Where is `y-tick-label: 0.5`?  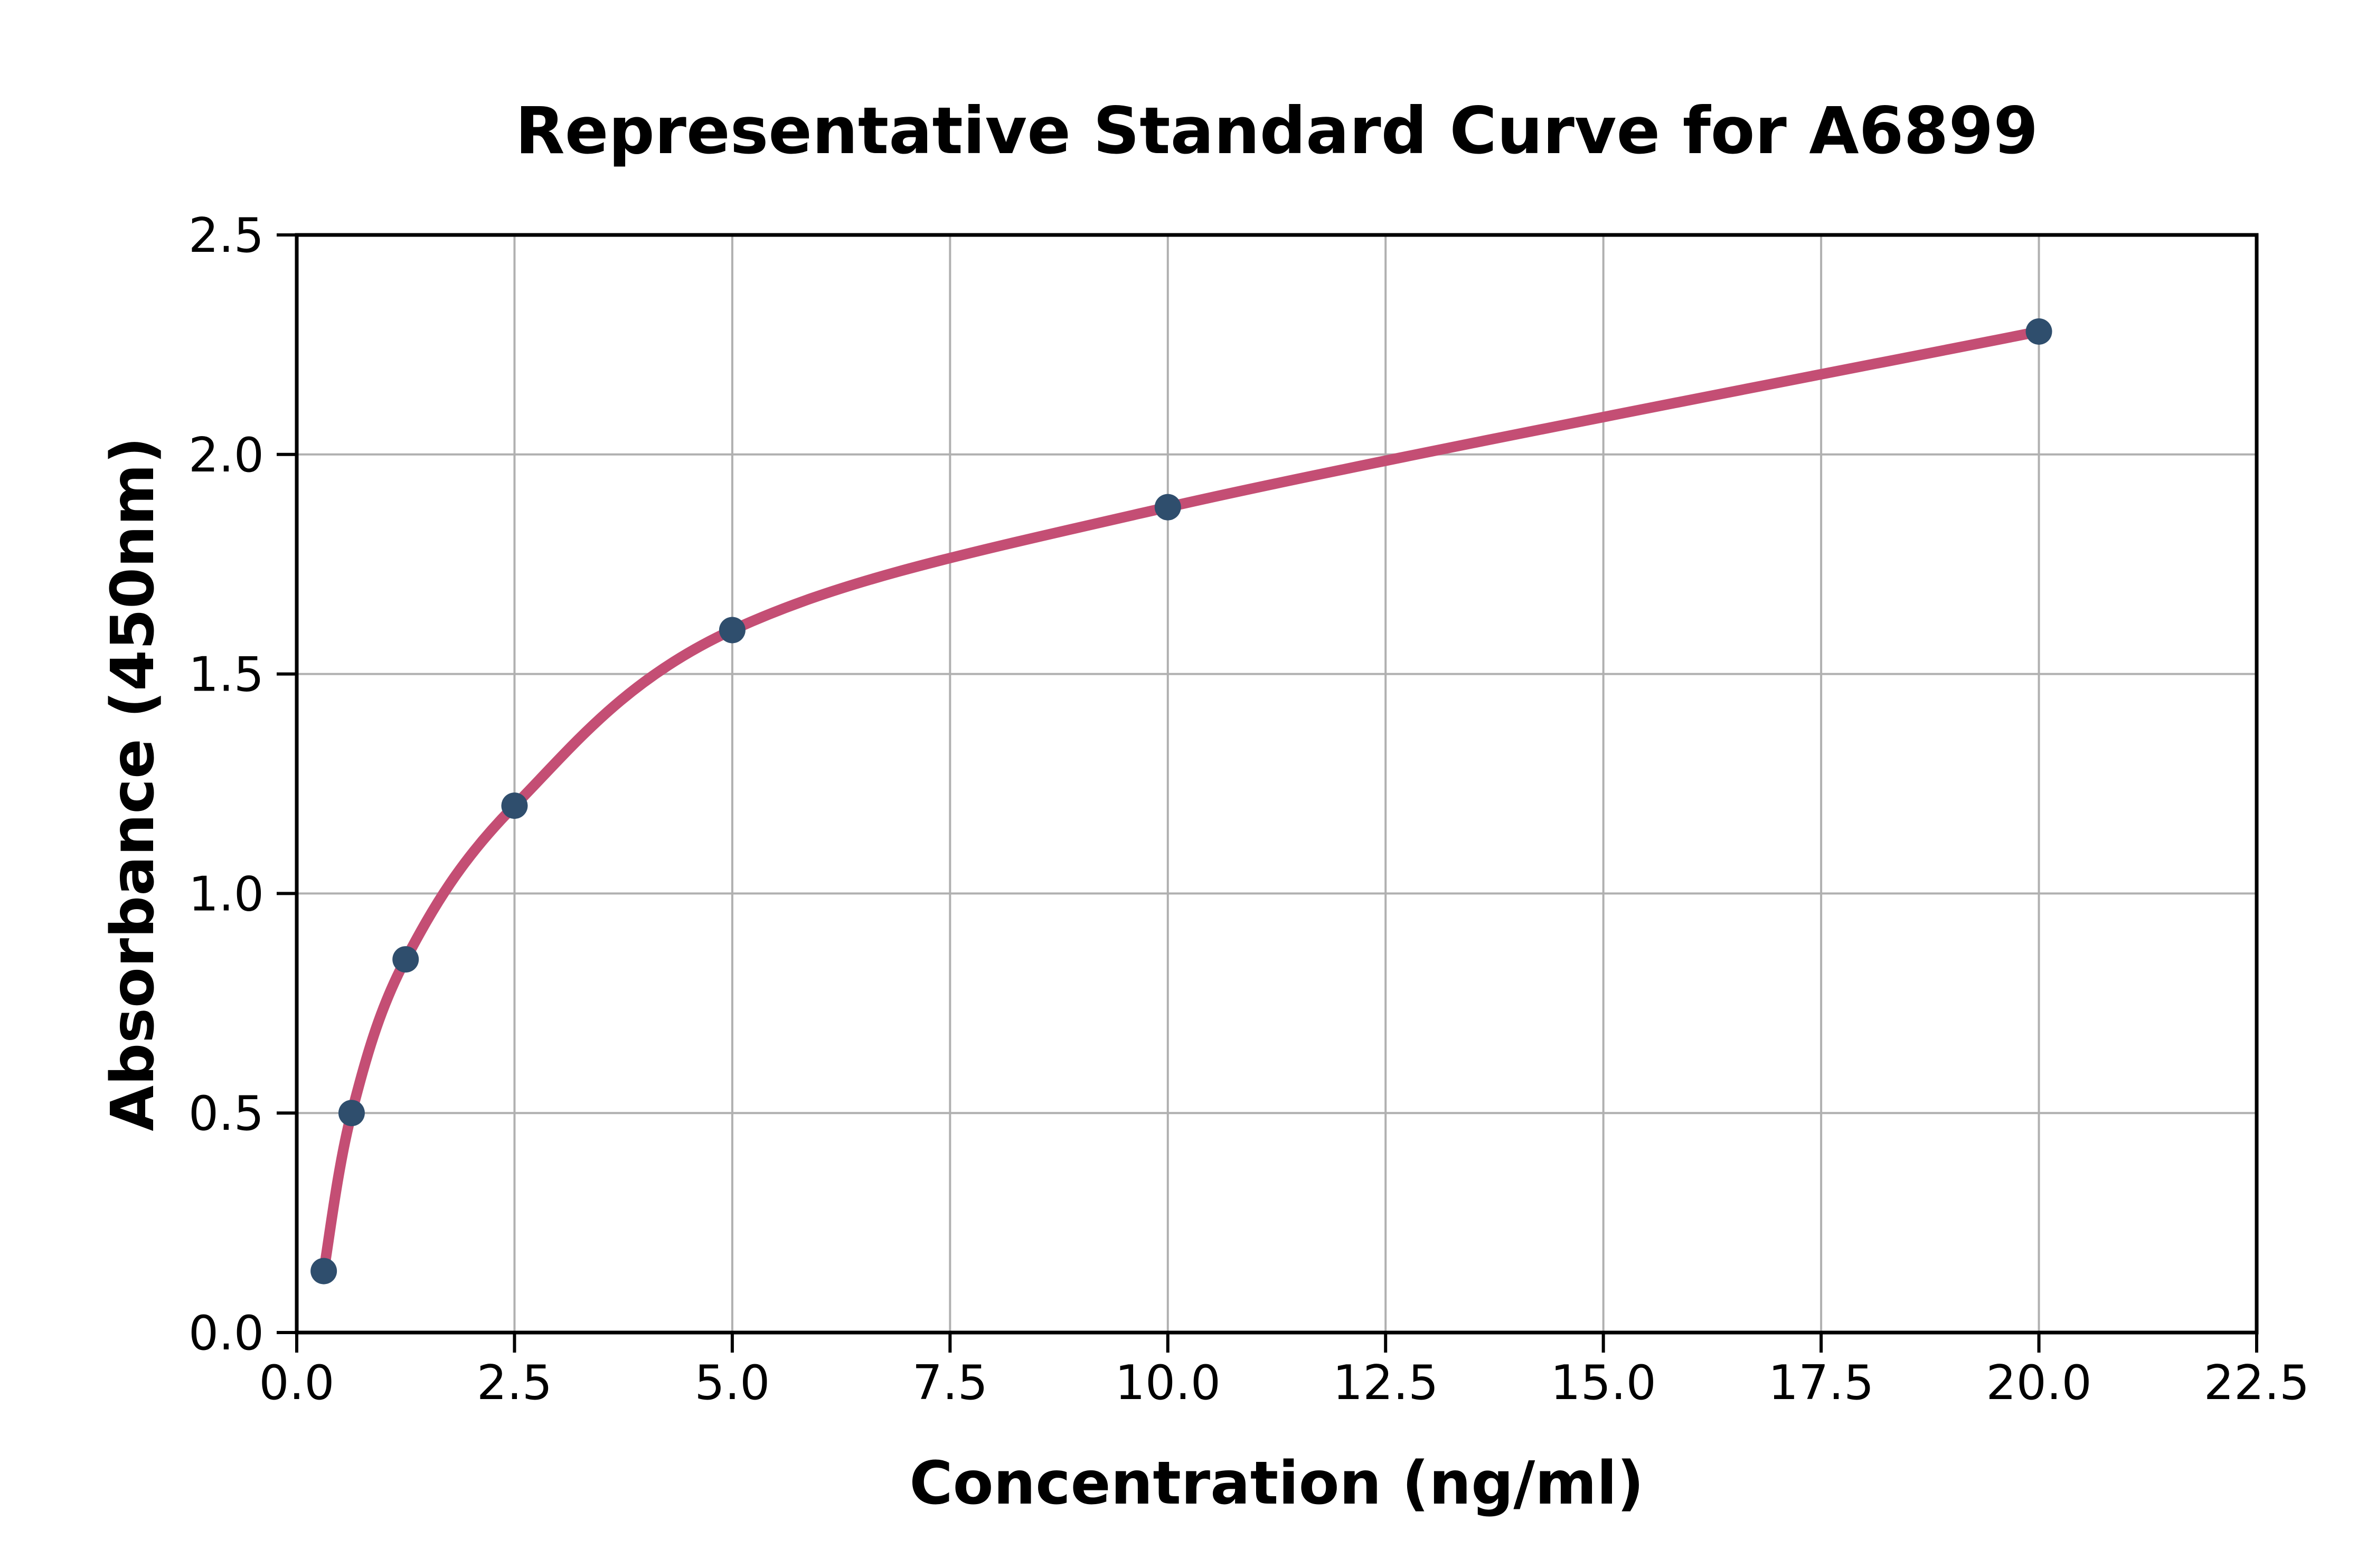 y-tick-label: 0.5 is located at coordinates (226, 1114).